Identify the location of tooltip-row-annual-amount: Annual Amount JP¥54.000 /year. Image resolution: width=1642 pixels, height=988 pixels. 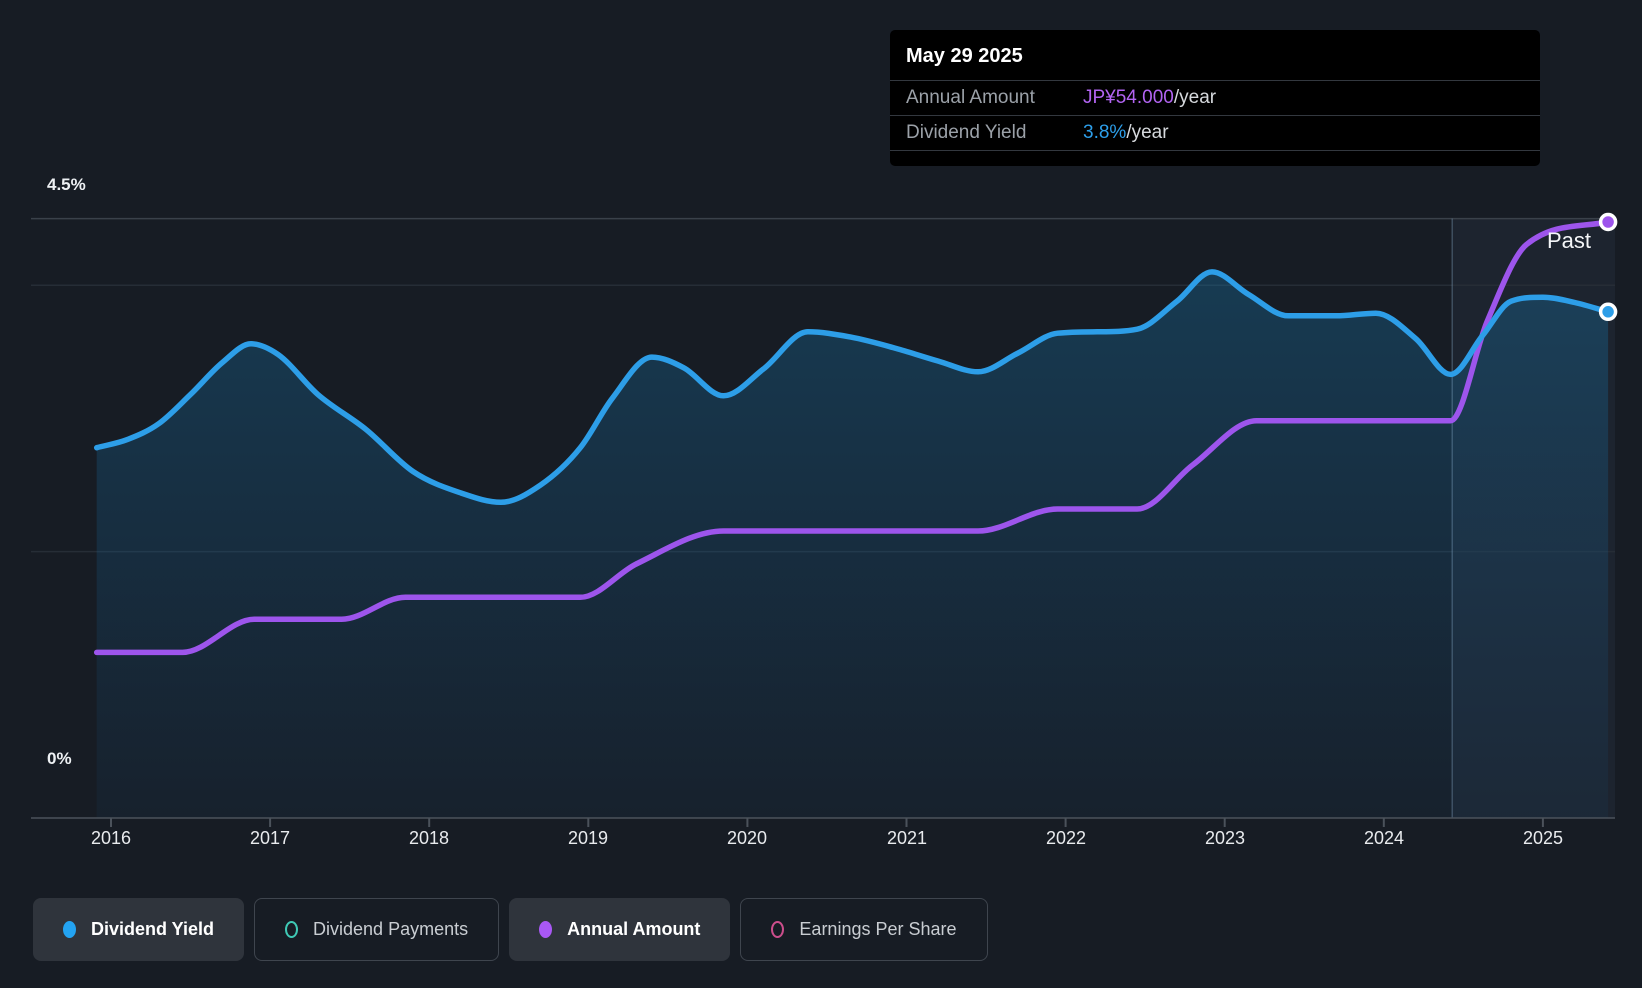
(1215, 97).